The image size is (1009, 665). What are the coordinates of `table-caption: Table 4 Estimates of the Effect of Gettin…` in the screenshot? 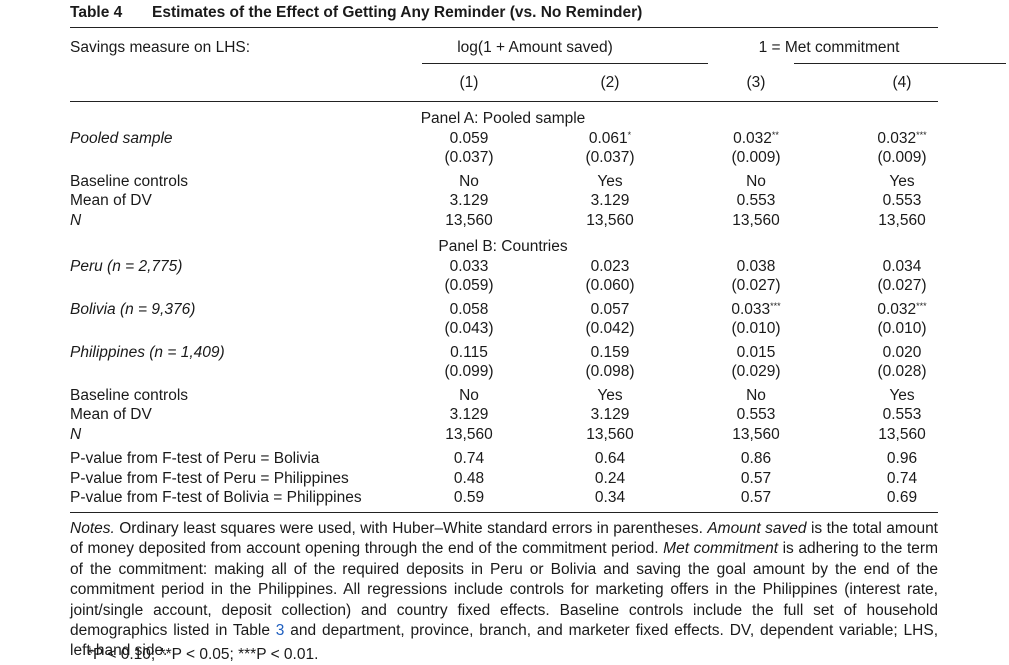 It's located at (356, 13).